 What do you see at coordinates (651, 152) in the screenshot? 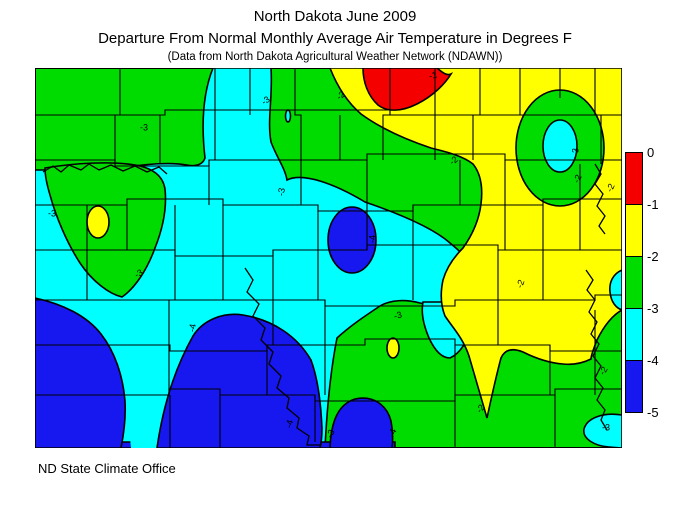
I see `legend-tick: 0` at bounding box center [651, 152].